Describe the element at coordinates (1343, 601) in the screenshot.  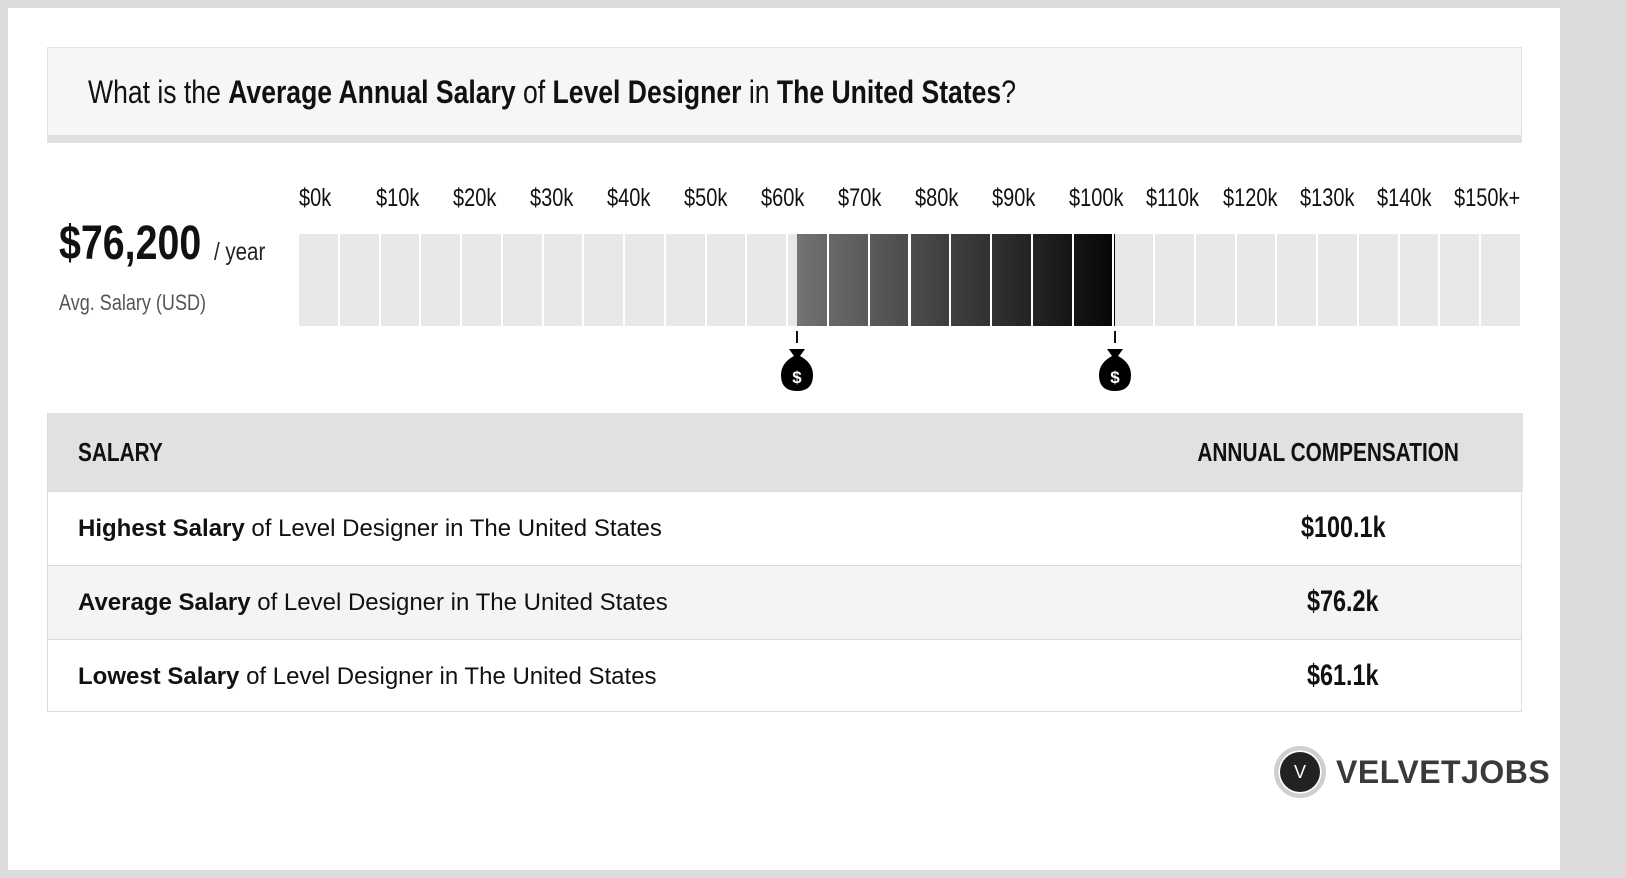
I see `row-value: $76.2k` at that location.